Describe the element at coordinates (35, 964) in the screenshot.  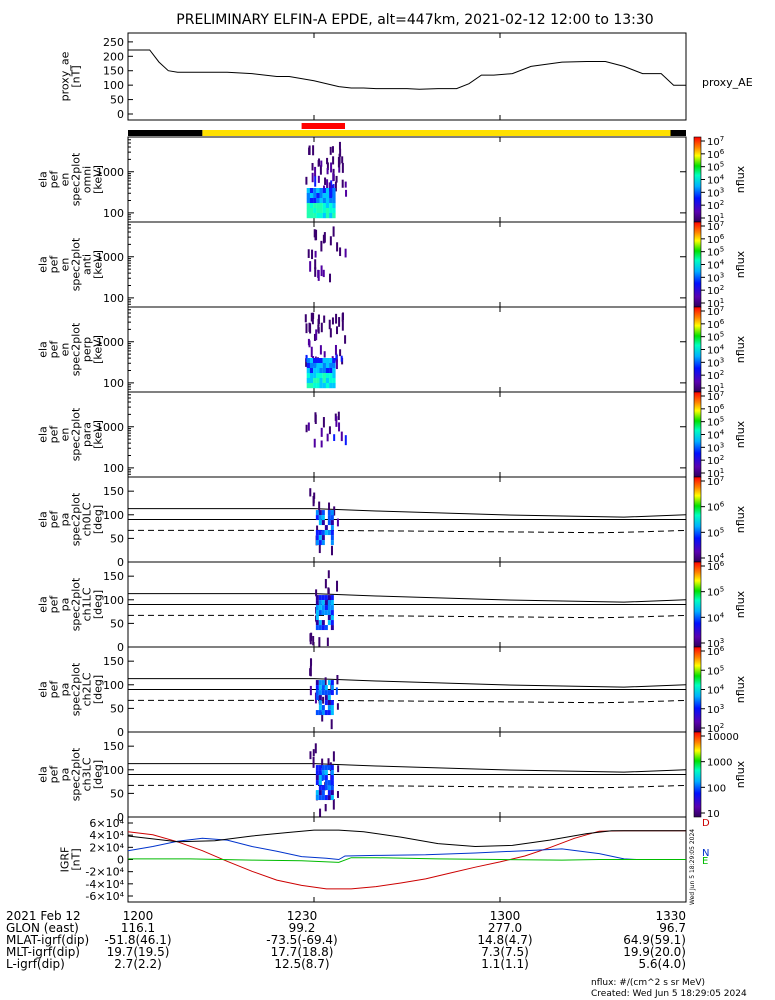
I see `footer-row-label: L-igrf(dip)` at that location.